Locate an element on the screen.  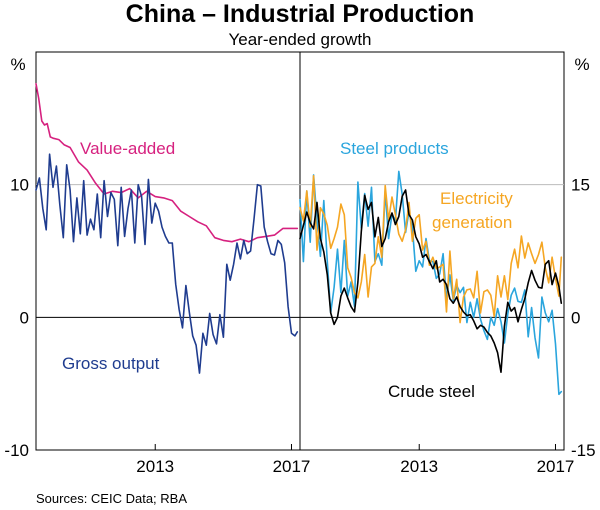
left-unit-label: % is located at coordinates (17, 64).